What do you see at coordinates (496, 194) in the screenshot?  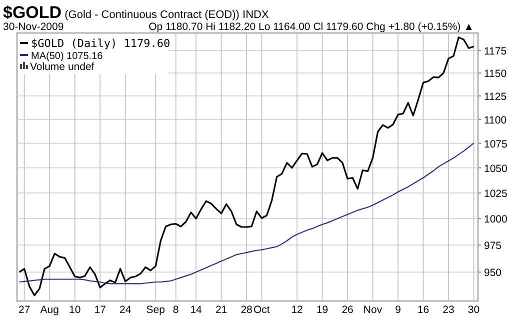 I see `y-tick-label: 1025` at bounding box center [496, 194].